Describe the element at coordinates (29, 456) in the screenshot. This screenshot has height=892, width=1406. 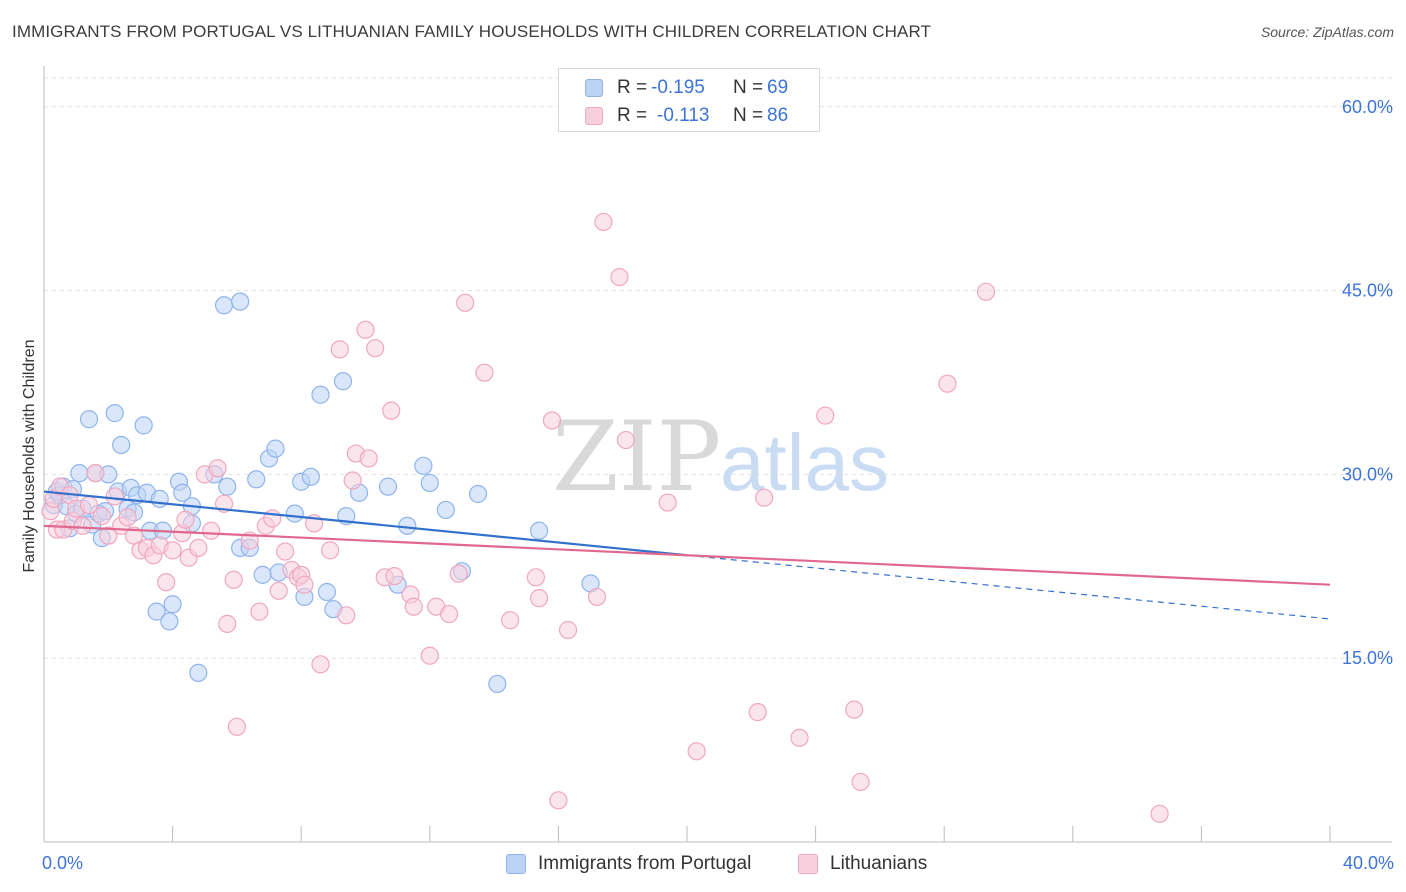
I see `y-axis-label: Family Households with Children` at that location.